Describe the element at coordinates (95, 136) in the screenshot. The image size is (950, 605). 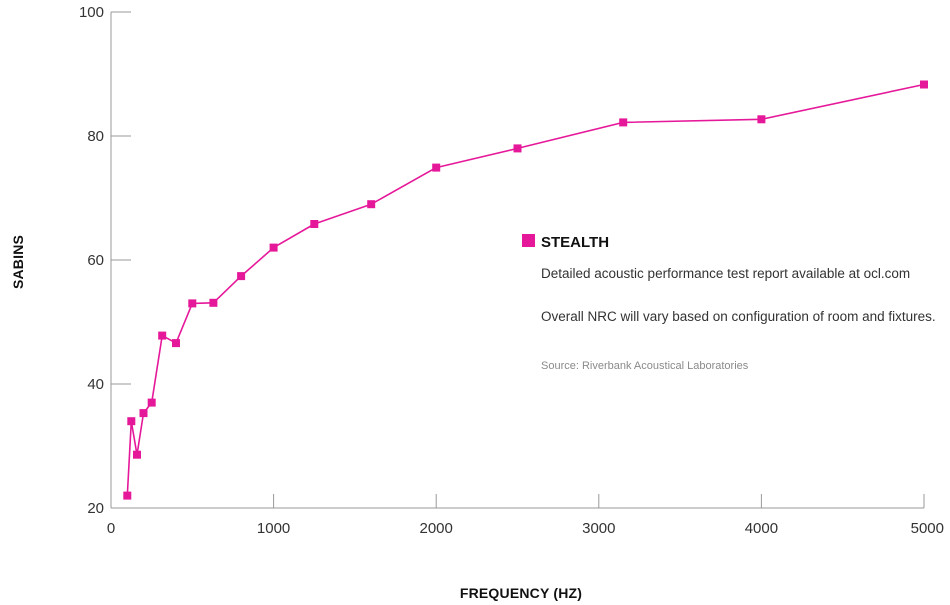
I see `y-tick-label: 80` at that location.